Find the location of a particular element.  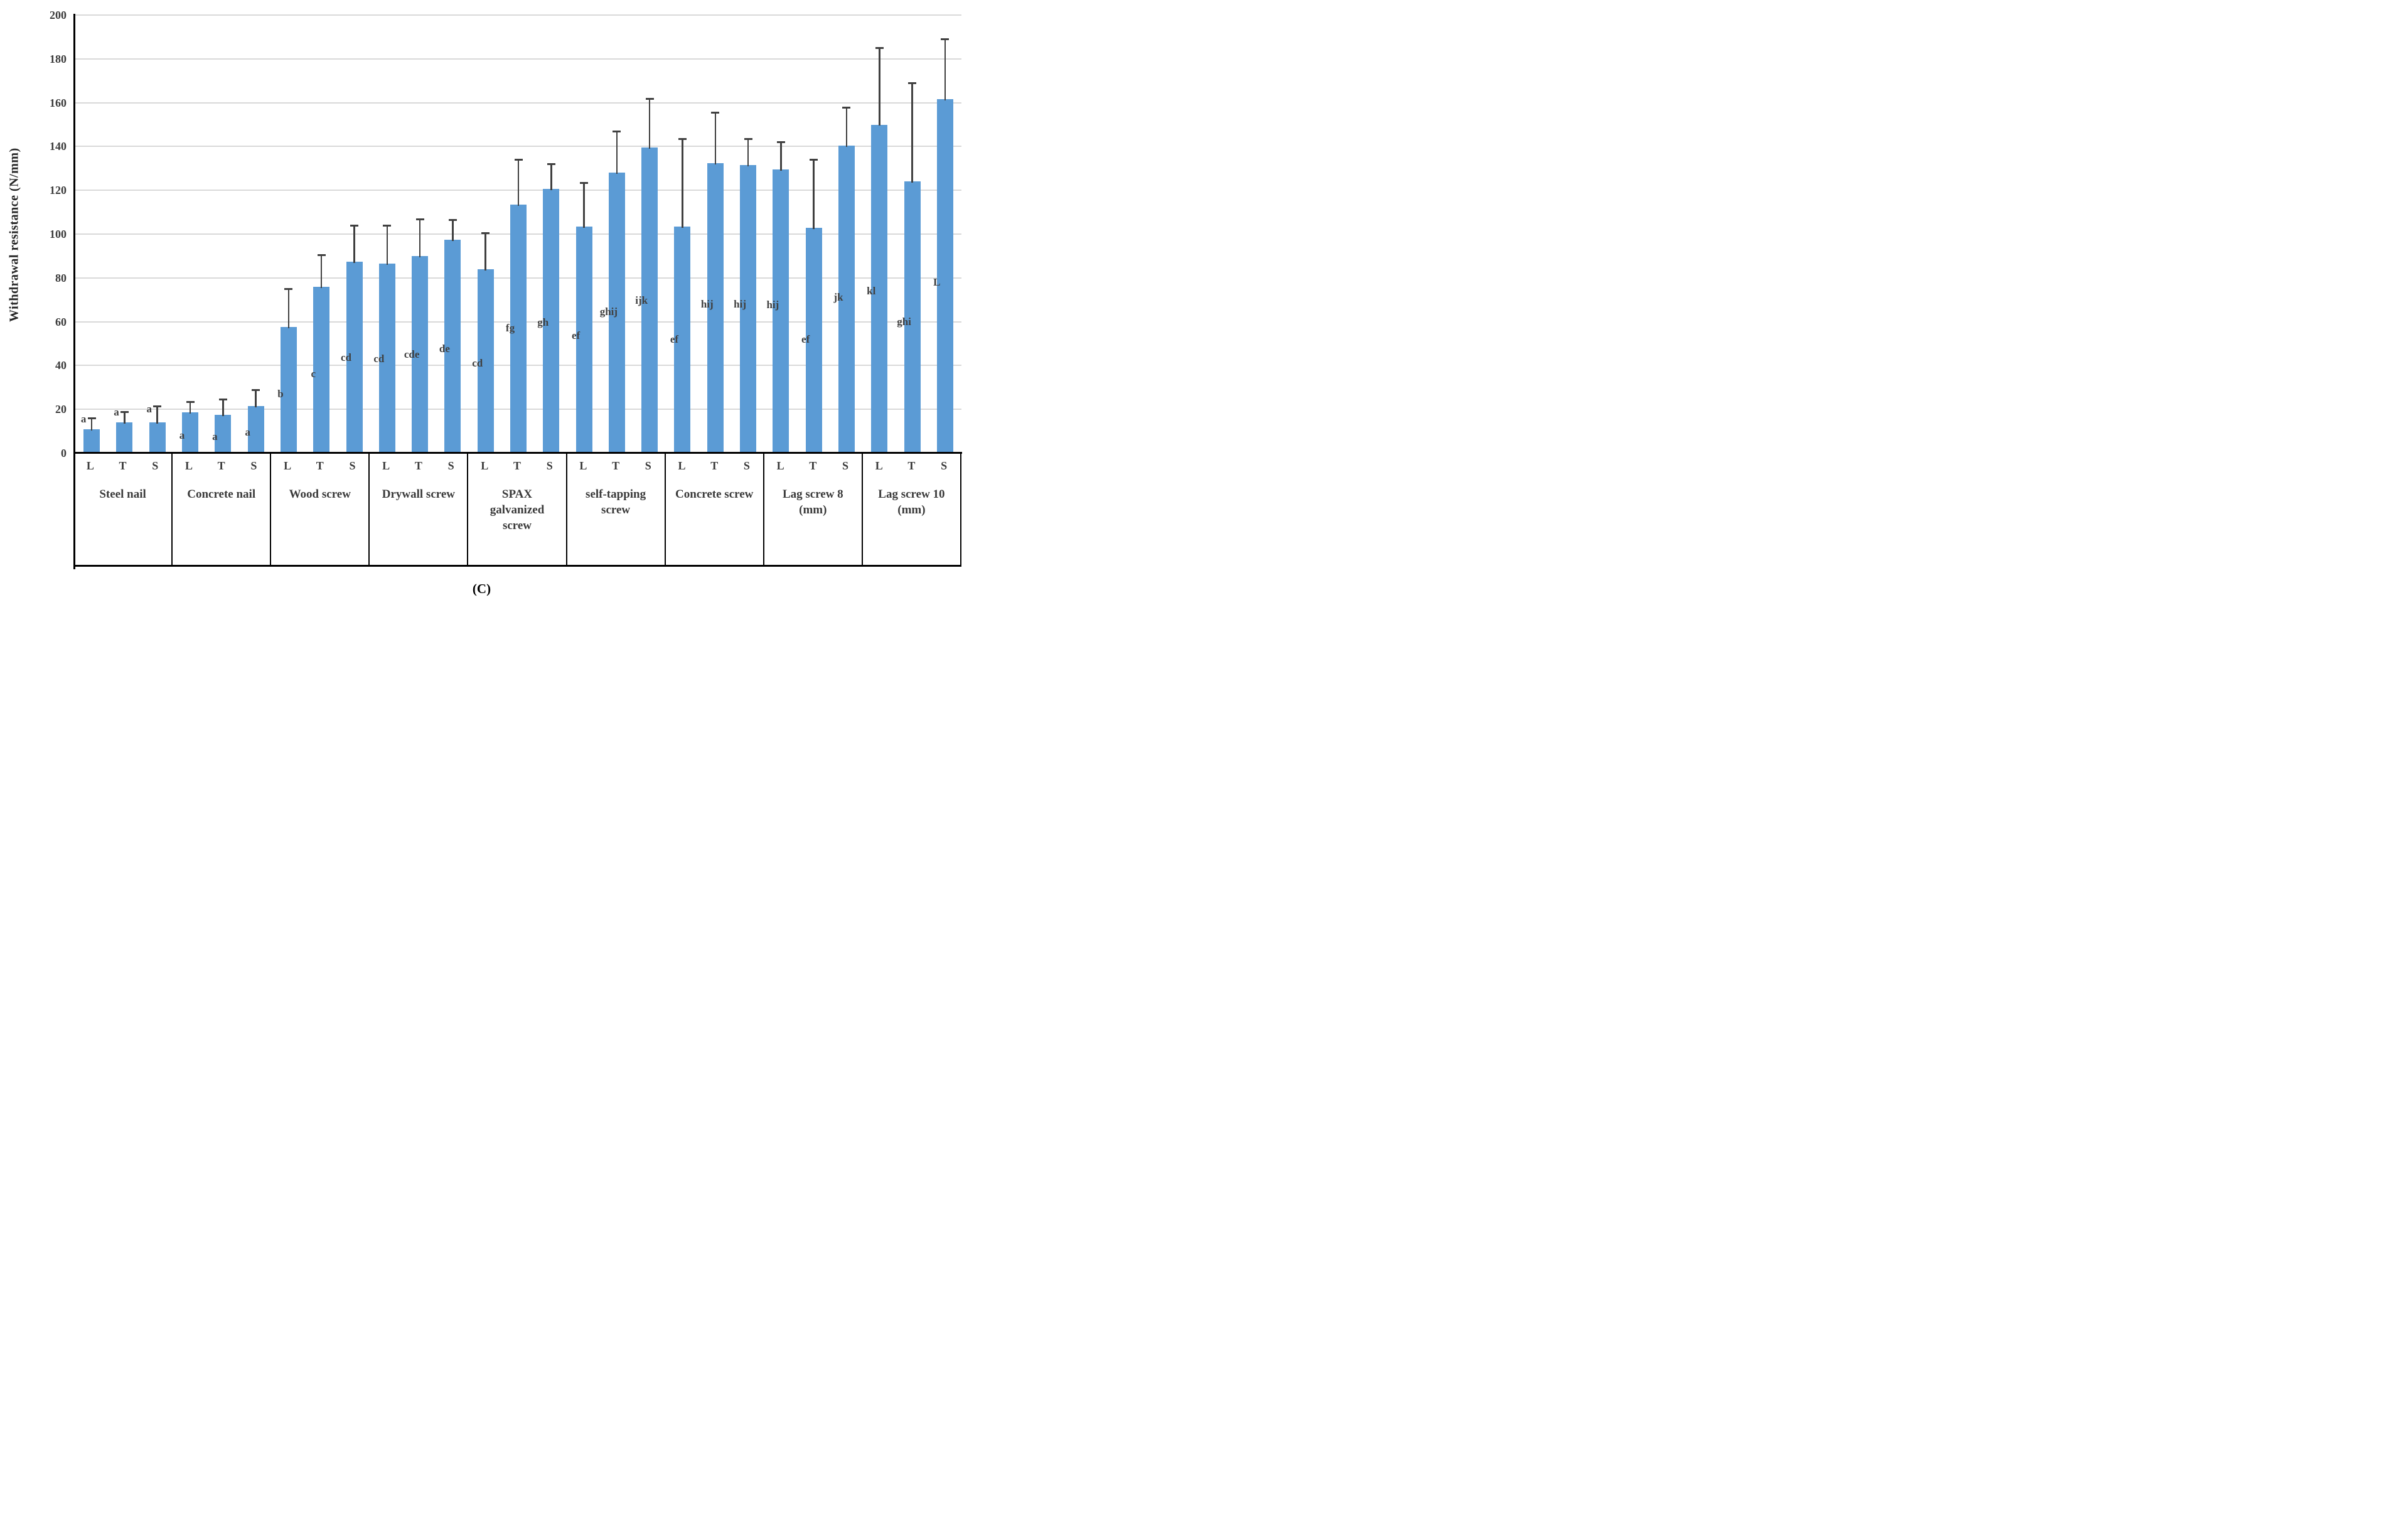

bar-wood-screw-t is located at coordinates (321, 369).